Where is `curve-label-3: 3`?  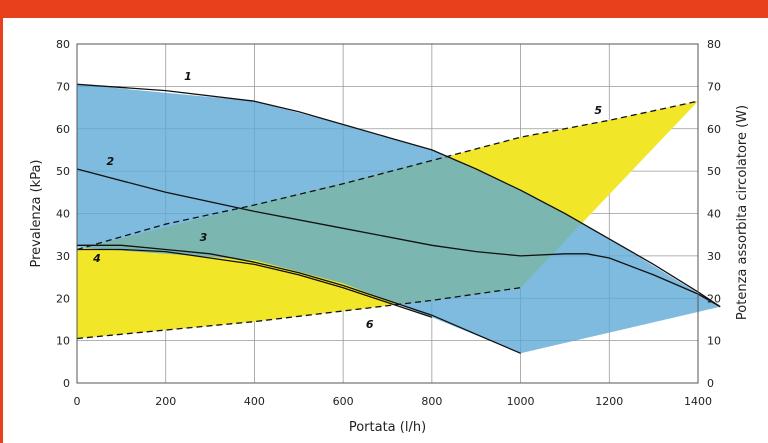 curve-label-3: 3 is located at coordinates (204, 237).